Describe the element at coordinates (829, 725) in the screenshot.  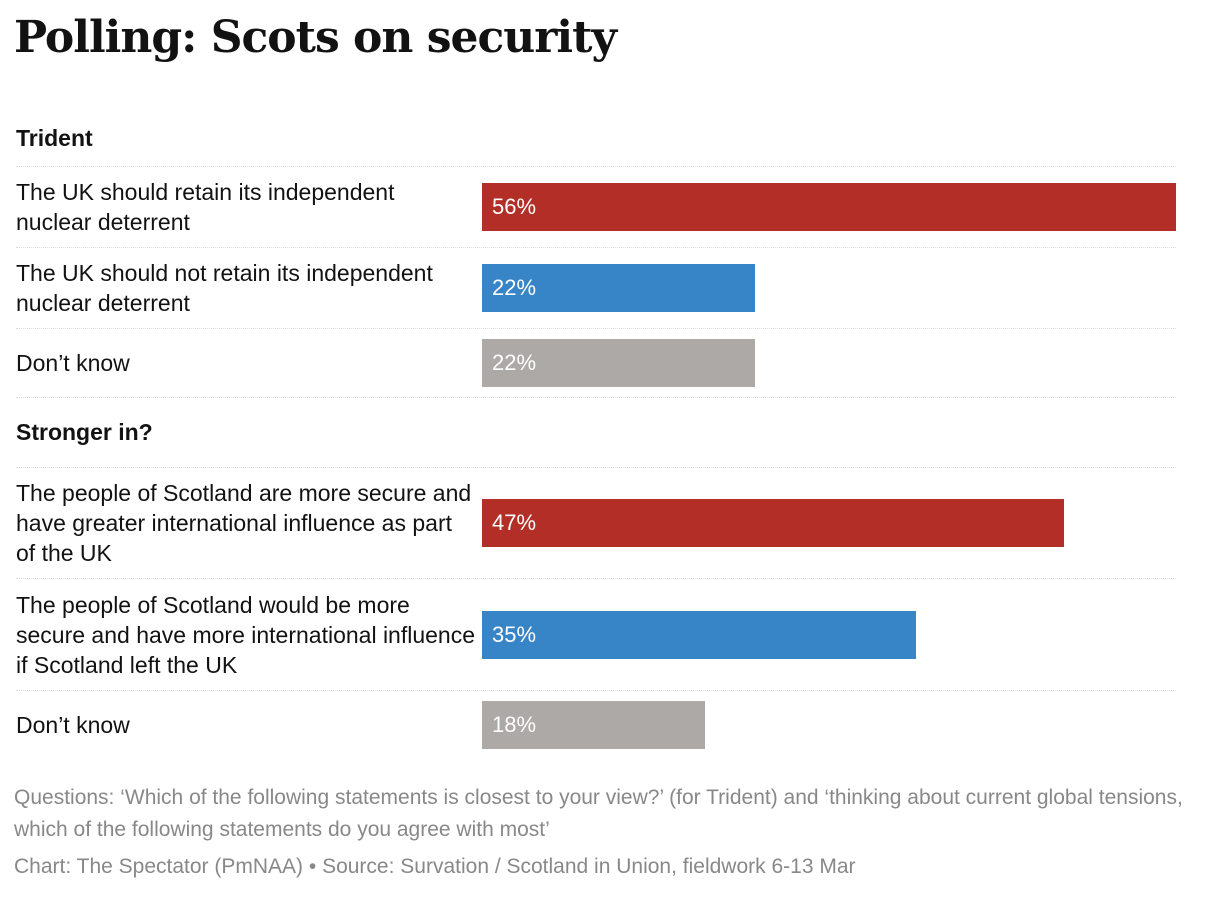
I see `bar-track: 18%` at that location.